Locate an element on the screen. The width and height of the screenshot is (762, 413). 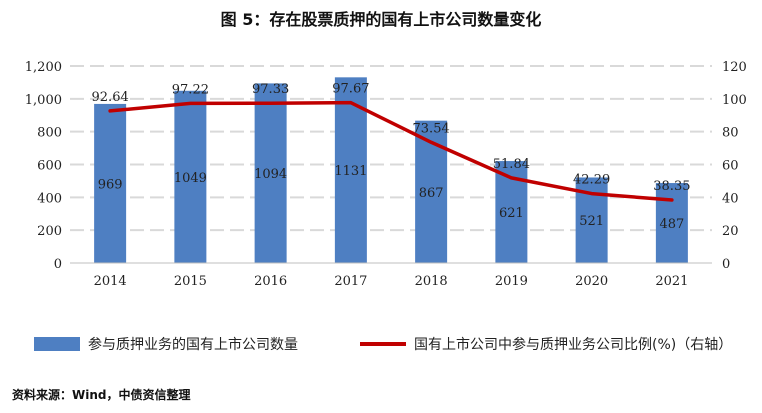
x-tick-label: 2019 is located at coordinates (511, 281).